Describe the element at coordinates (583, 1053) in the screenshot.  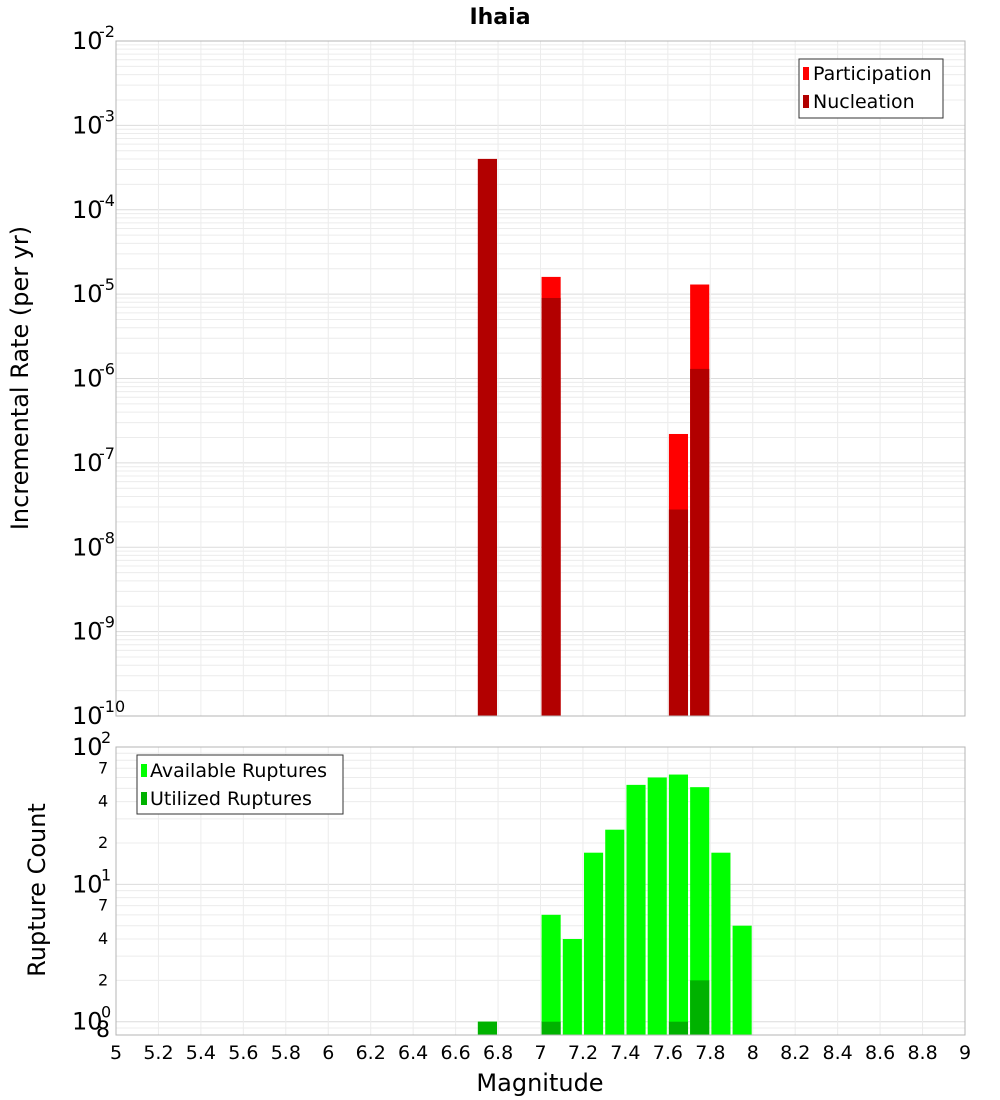
I see `x-tick-label: 7.2` at that location.